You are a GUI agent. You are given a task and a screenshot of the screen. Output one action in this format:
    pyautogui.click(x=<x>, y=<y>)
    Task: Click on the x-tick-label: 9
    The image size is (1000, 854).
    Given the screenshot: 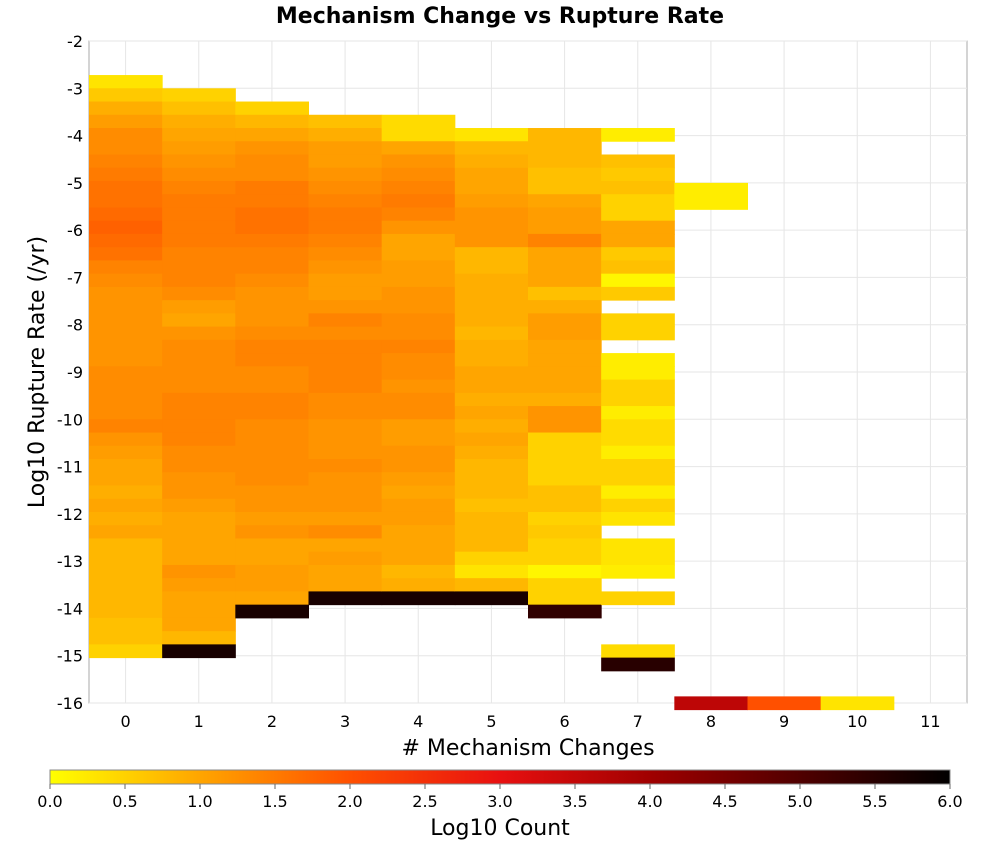 What is the action you would take?
    pyautogui.click(x=784, y=721)
    